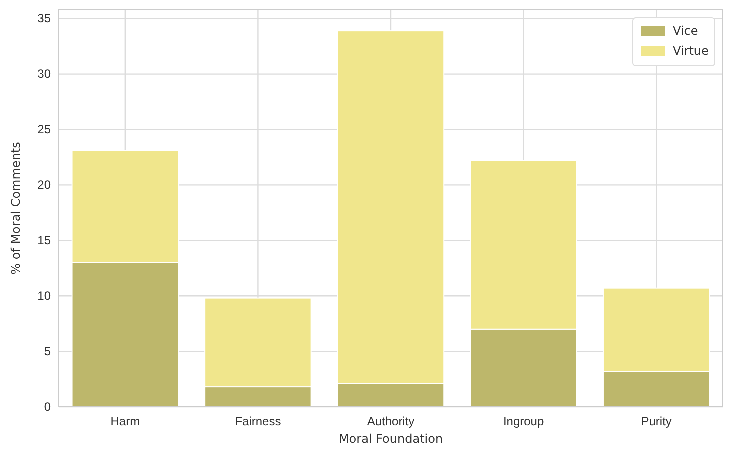  Describe the element at coordinates (45, 19) in the screenshot. I see `y-tick-label: 35` at that location.